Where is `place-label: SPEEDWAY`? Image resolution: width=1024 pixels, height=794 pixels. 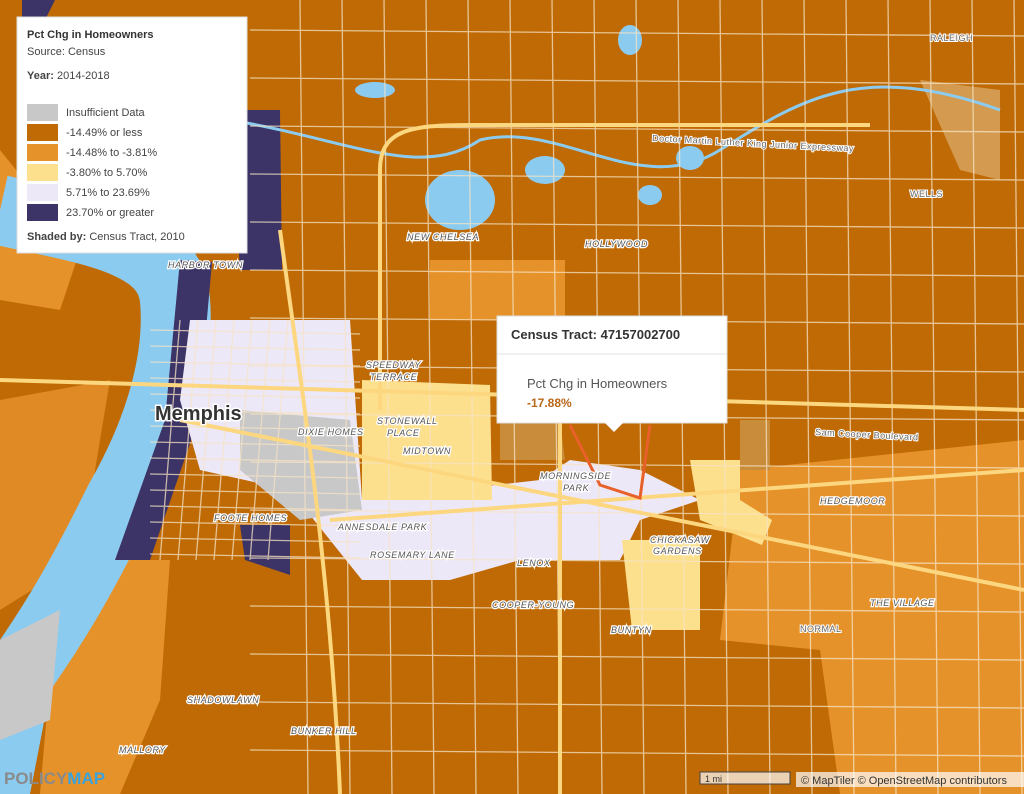
place-label: SPEEDWAY is located at coordinates (393, 365).